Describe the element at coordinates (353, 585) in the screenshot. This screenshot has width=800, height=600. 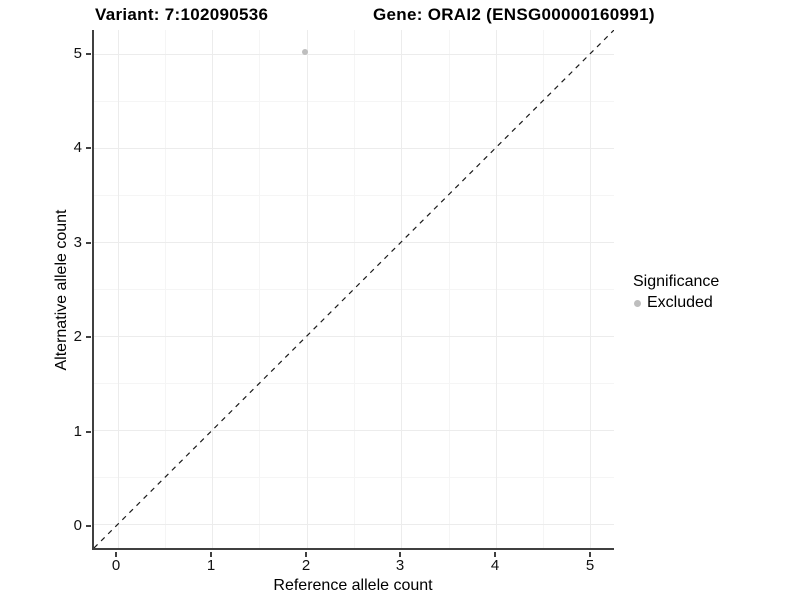
I see `x-axis-title: Reference allele count` at that location.